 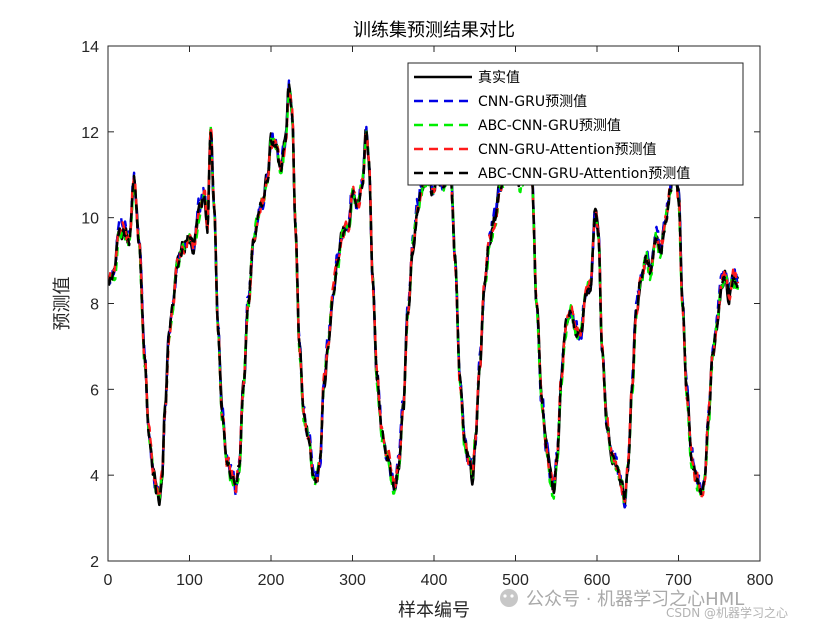 What do you see at coordinates (94, 476) in the screenshot?
I see `y-tick-label: 4` at bounding box center [94, 476].